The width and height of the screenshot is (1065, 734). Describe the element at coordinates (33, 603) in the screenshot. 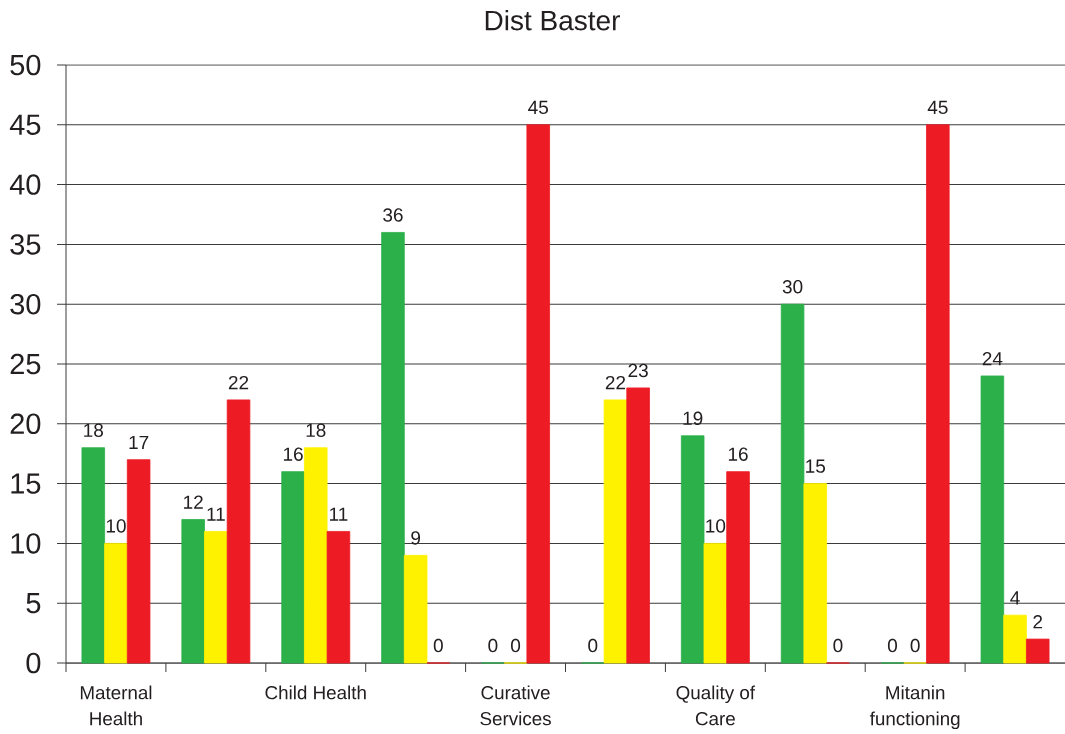

I see `y-tick-label: 5` at that location.